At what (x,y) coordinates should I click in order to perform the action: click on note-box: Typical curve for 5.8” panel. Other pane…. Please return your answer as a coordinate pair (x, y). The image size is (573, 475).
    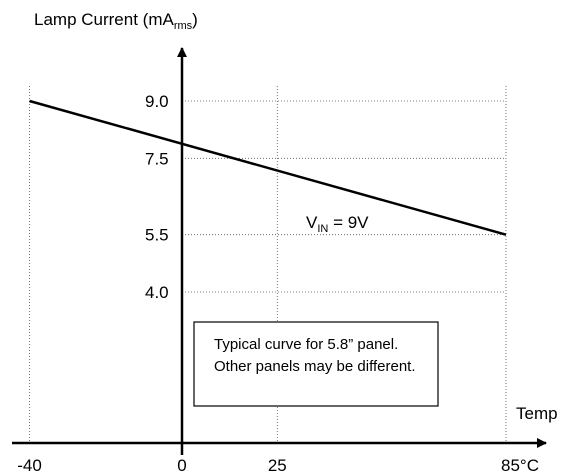
    Looking at the image, I should click on (316, 364).